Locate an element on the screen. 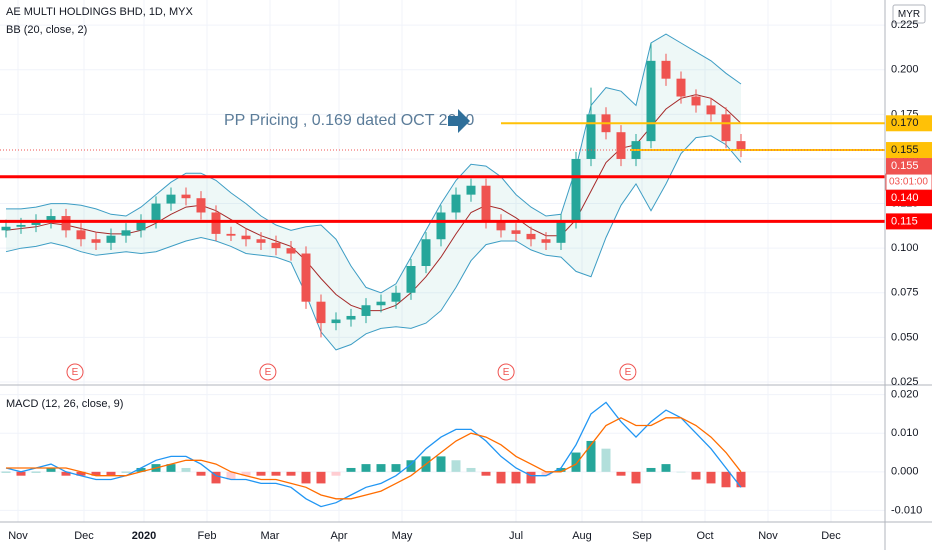  indicator-label: BB (20, close, 2) is located at coordinates (46, 30).